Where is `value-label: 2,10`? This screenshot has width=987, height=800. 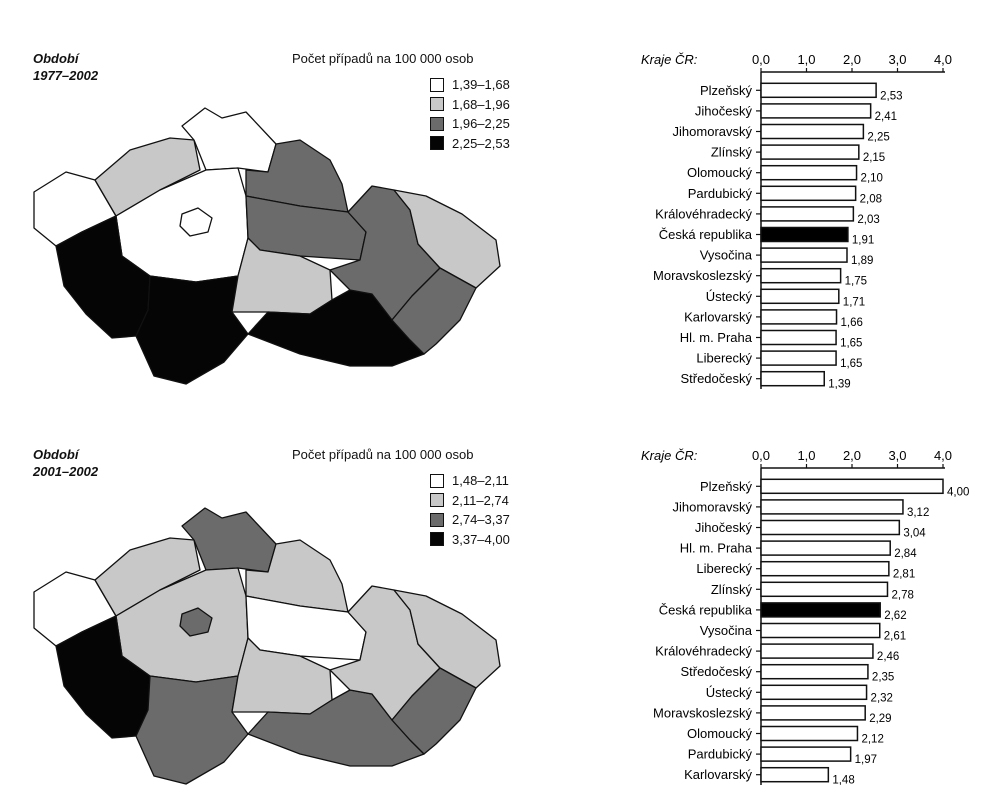 value-label: 2,10 is located at coordinates (872, 179).